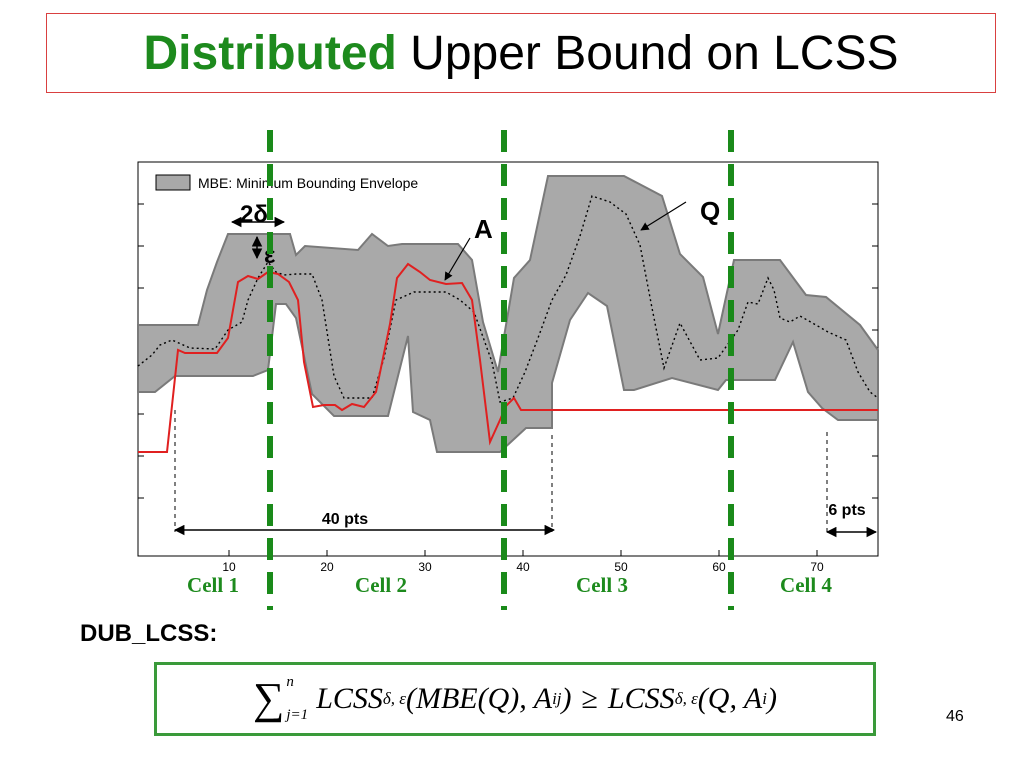  I want to click on rhs-subscript: δ, ε, so click(686, 698).